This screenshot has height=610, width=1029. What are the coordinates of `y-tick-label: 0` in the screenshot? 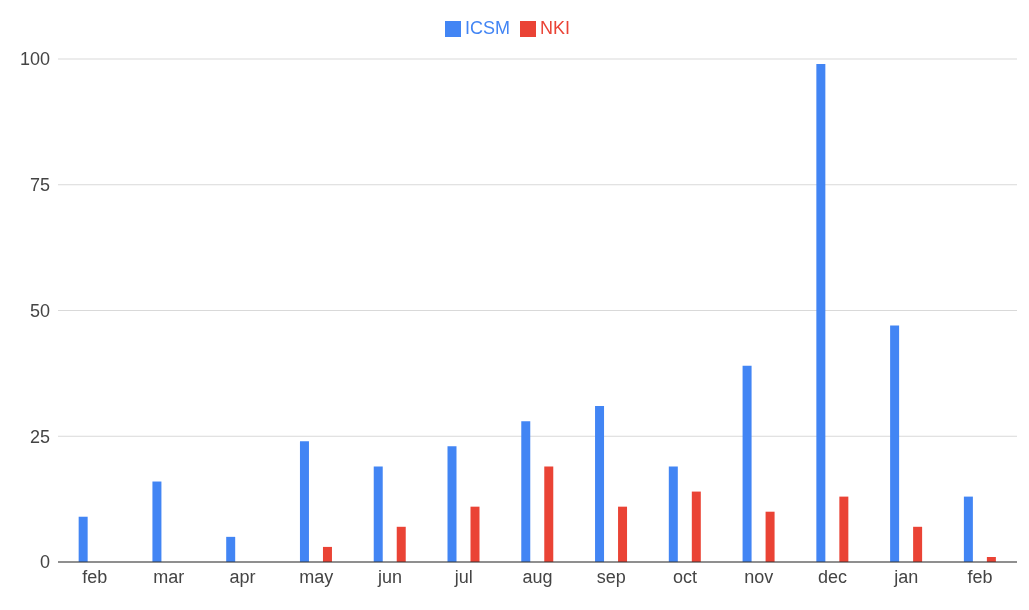 It's located at (44, 562).